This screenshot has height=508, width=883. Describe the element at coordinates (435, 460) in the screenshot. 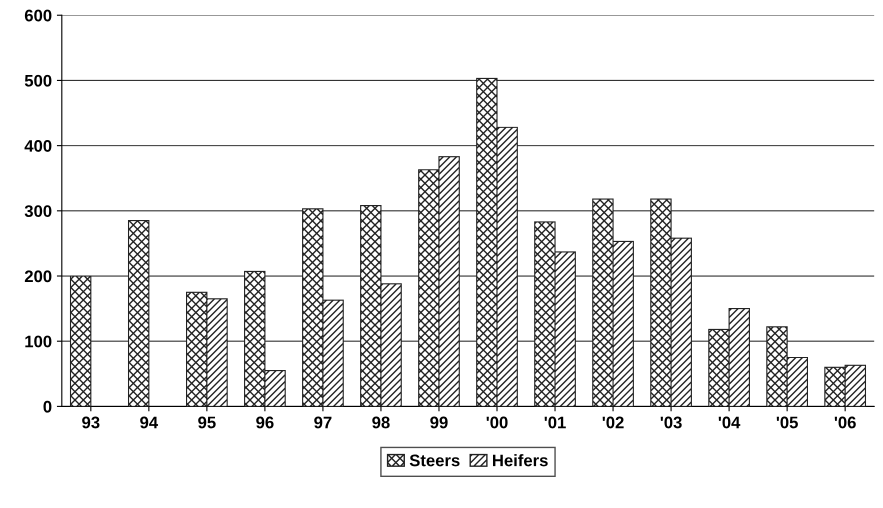

I see `legend-label: Steers` at that location.